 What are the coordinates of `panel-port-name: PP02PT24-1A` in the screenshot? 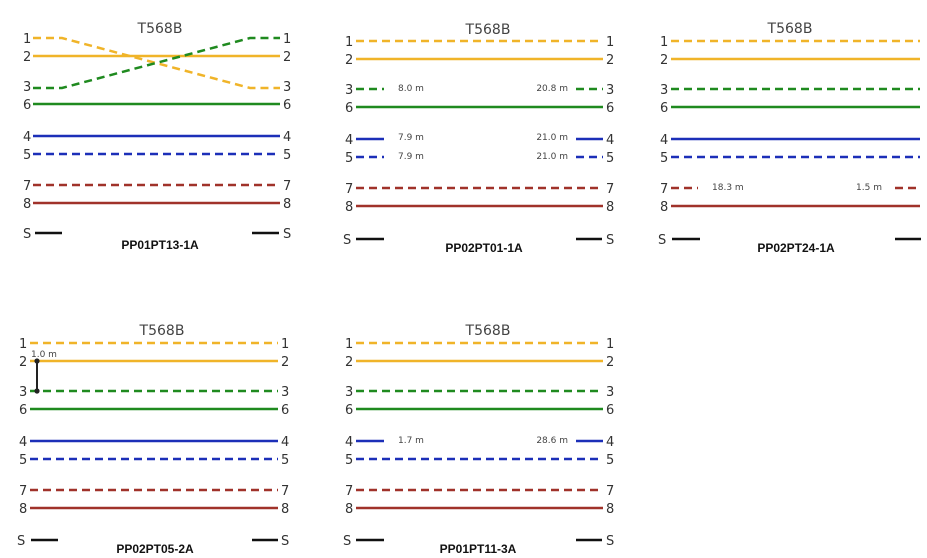 It's located at (796, 248).